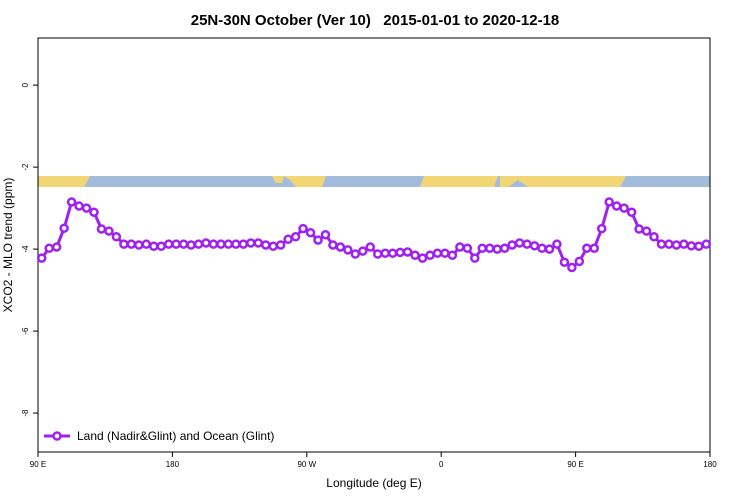  Describe the element at coordinates (575, 464) in the screenshot. I see `x-tick-label: 90 E` at that location.